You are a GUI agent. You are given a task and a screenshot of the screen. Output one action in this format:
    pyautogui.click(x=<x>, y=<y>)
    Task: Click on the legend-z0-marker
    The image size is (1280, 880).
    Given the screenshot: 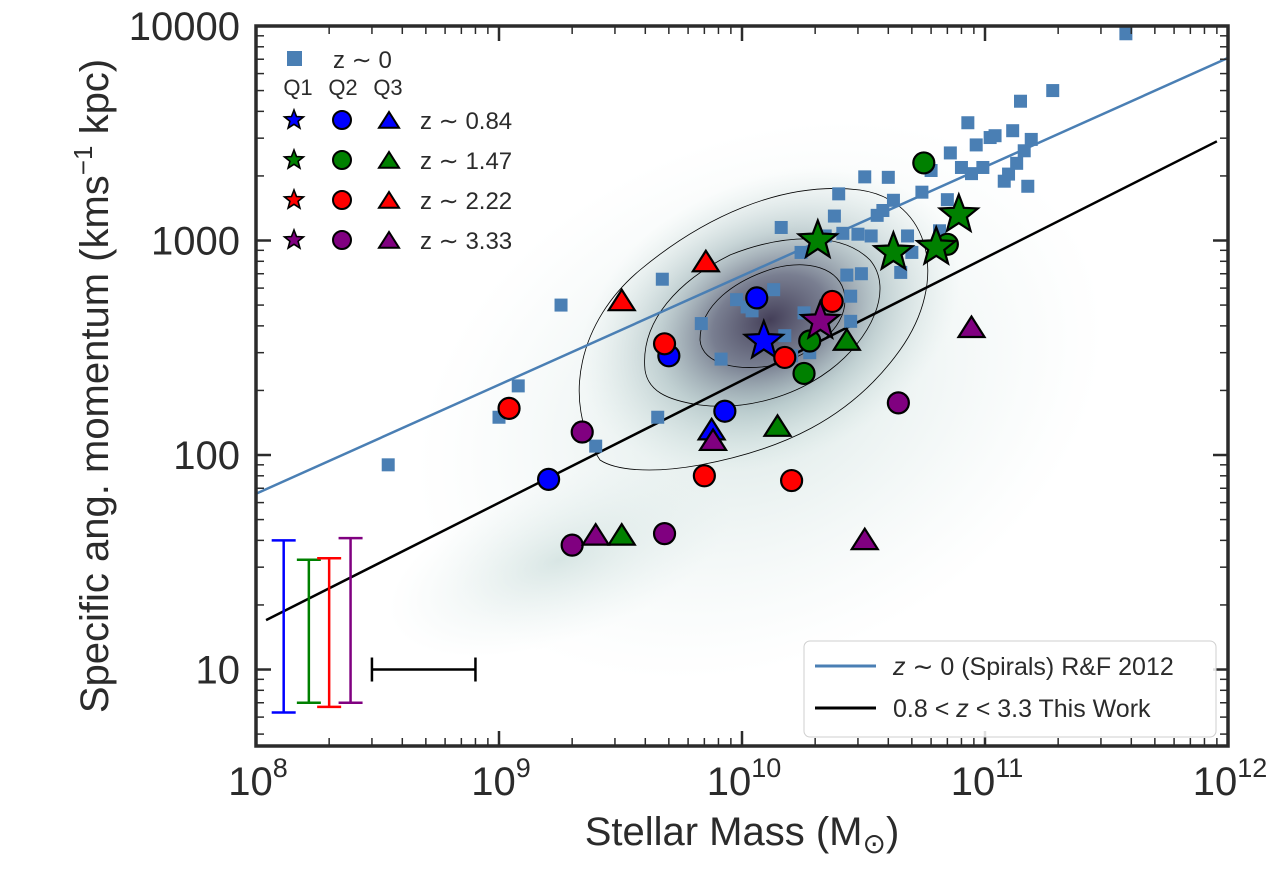 What is the action you would take?
    pyautogui.click(x=294, y=58)
    